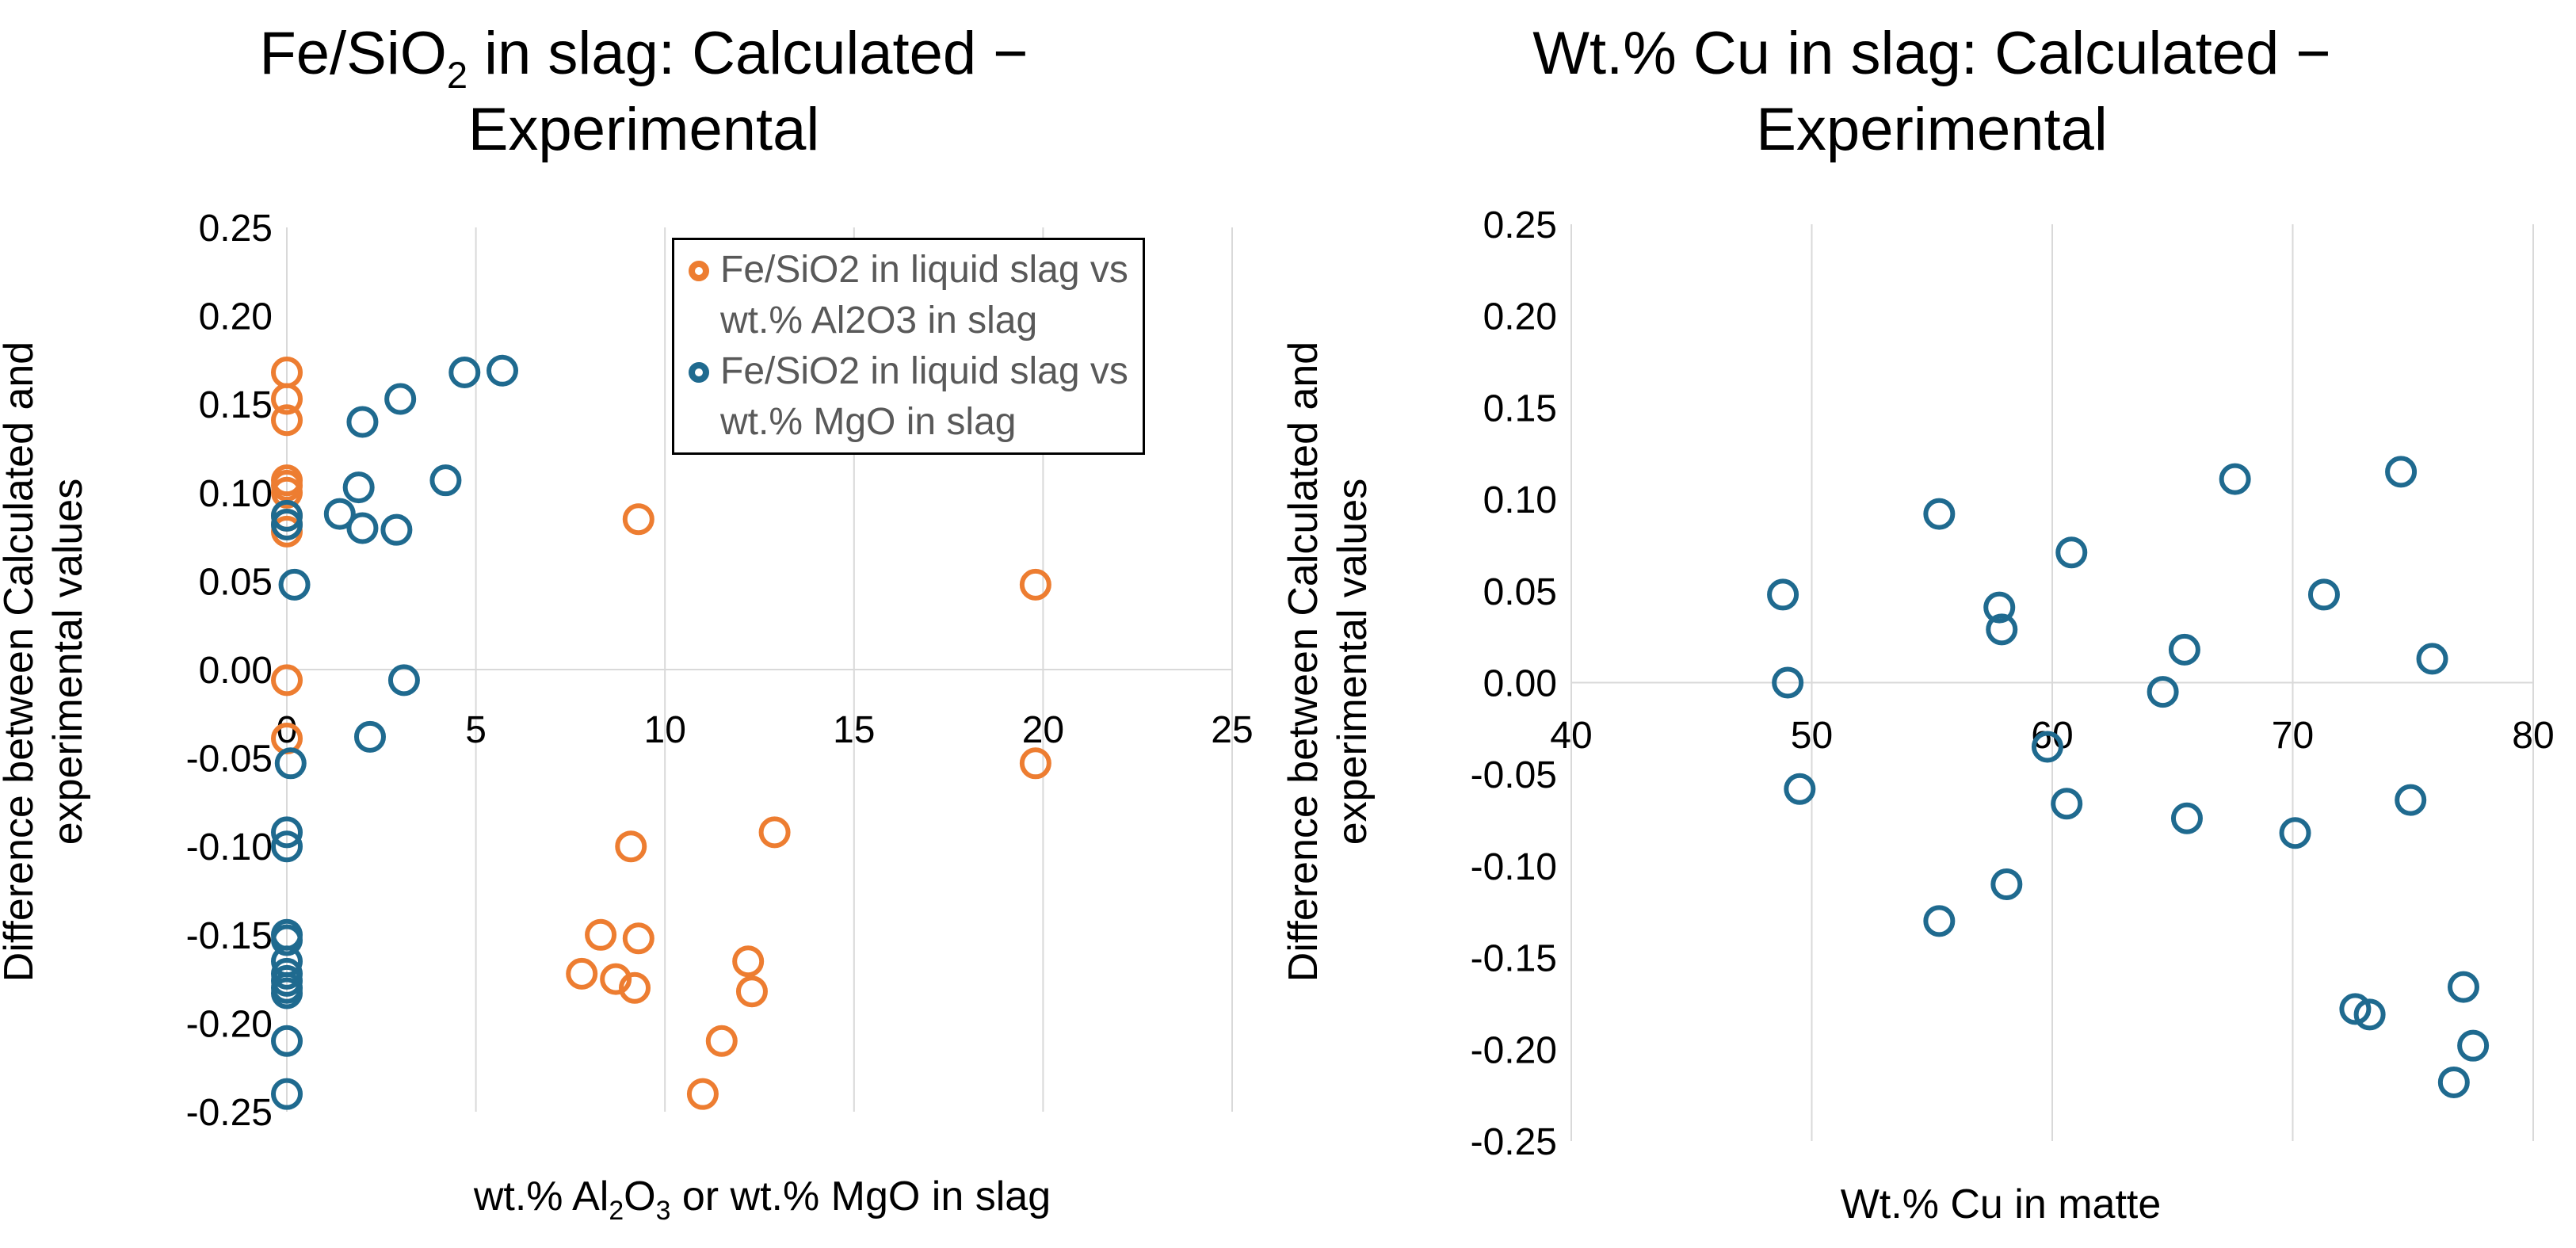 This screenshot has width=2576, height=1248. I want to click on legend-marker-mgo, so click(699, 373).